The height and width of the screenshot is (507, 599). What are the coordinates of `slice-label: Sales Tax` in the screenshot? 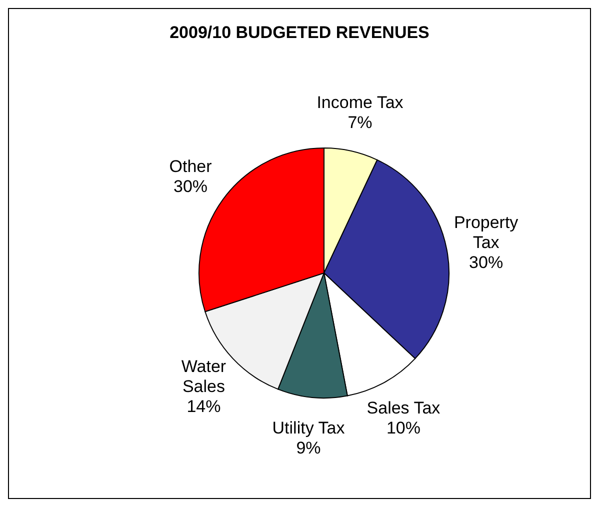 It's located at (403, 408).